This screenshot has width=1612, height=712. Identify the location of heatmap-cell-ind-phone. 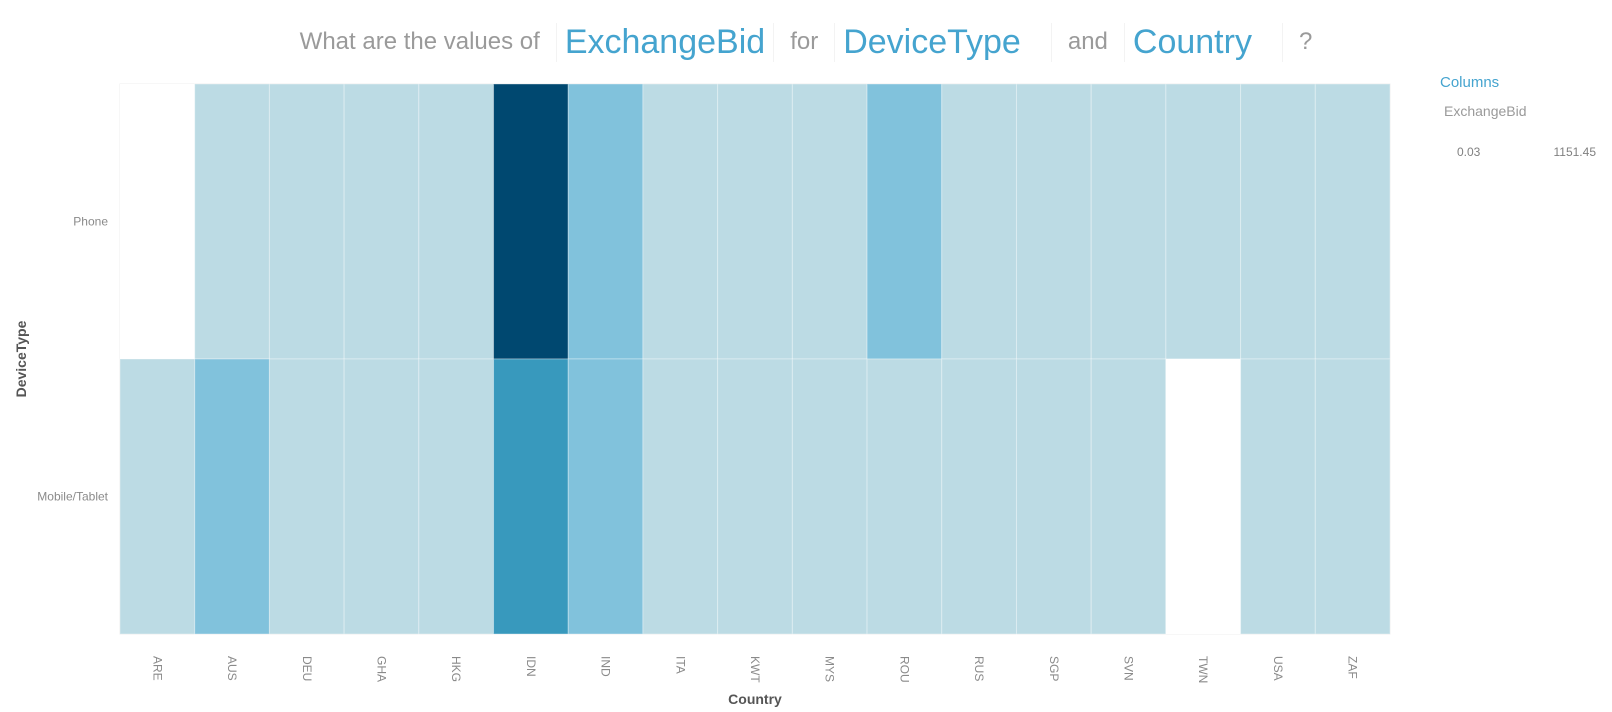
(605, 221).